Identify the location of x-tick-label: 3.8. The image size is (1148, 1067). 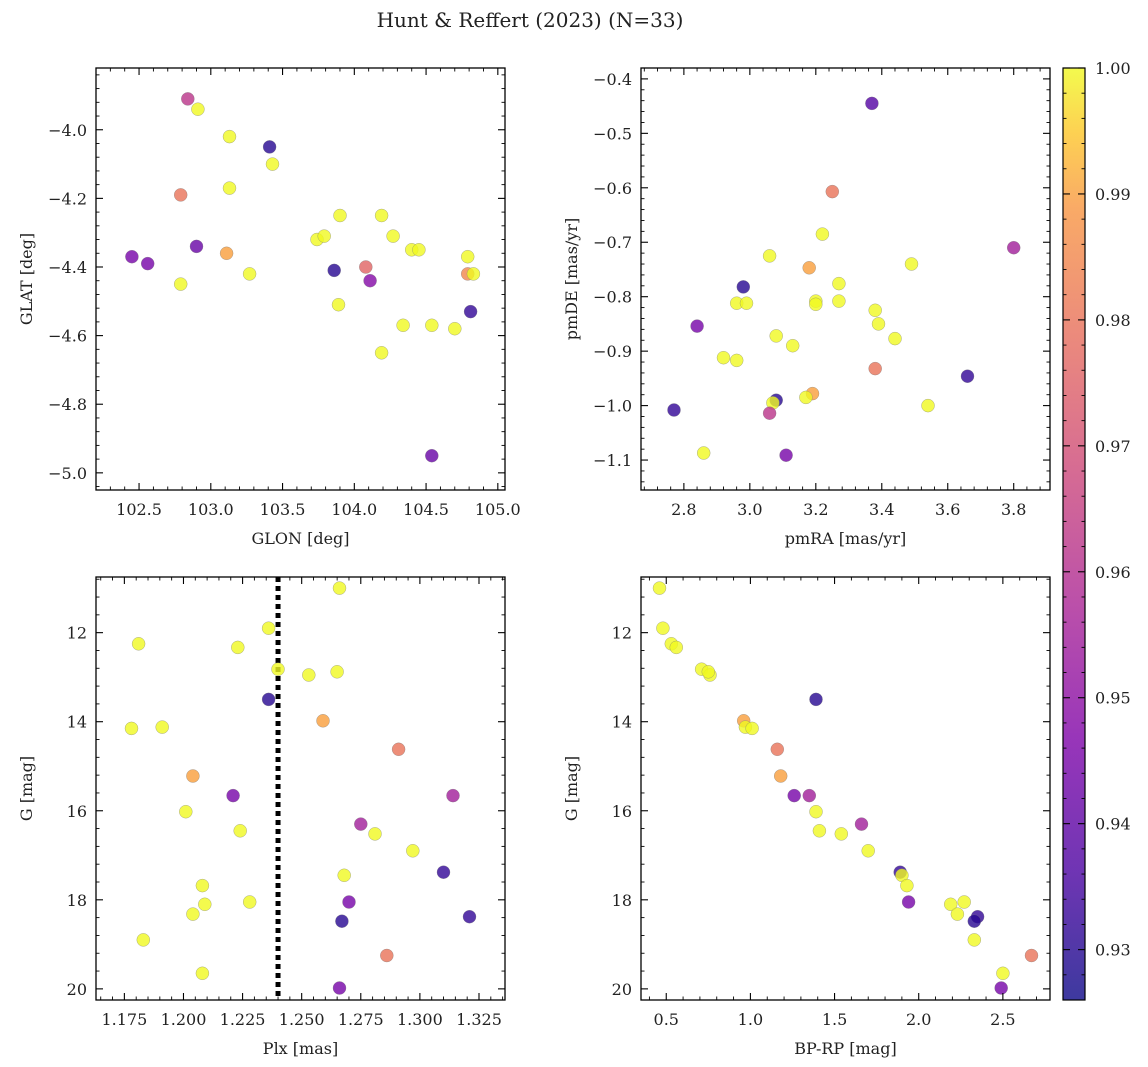
(1013, 509).